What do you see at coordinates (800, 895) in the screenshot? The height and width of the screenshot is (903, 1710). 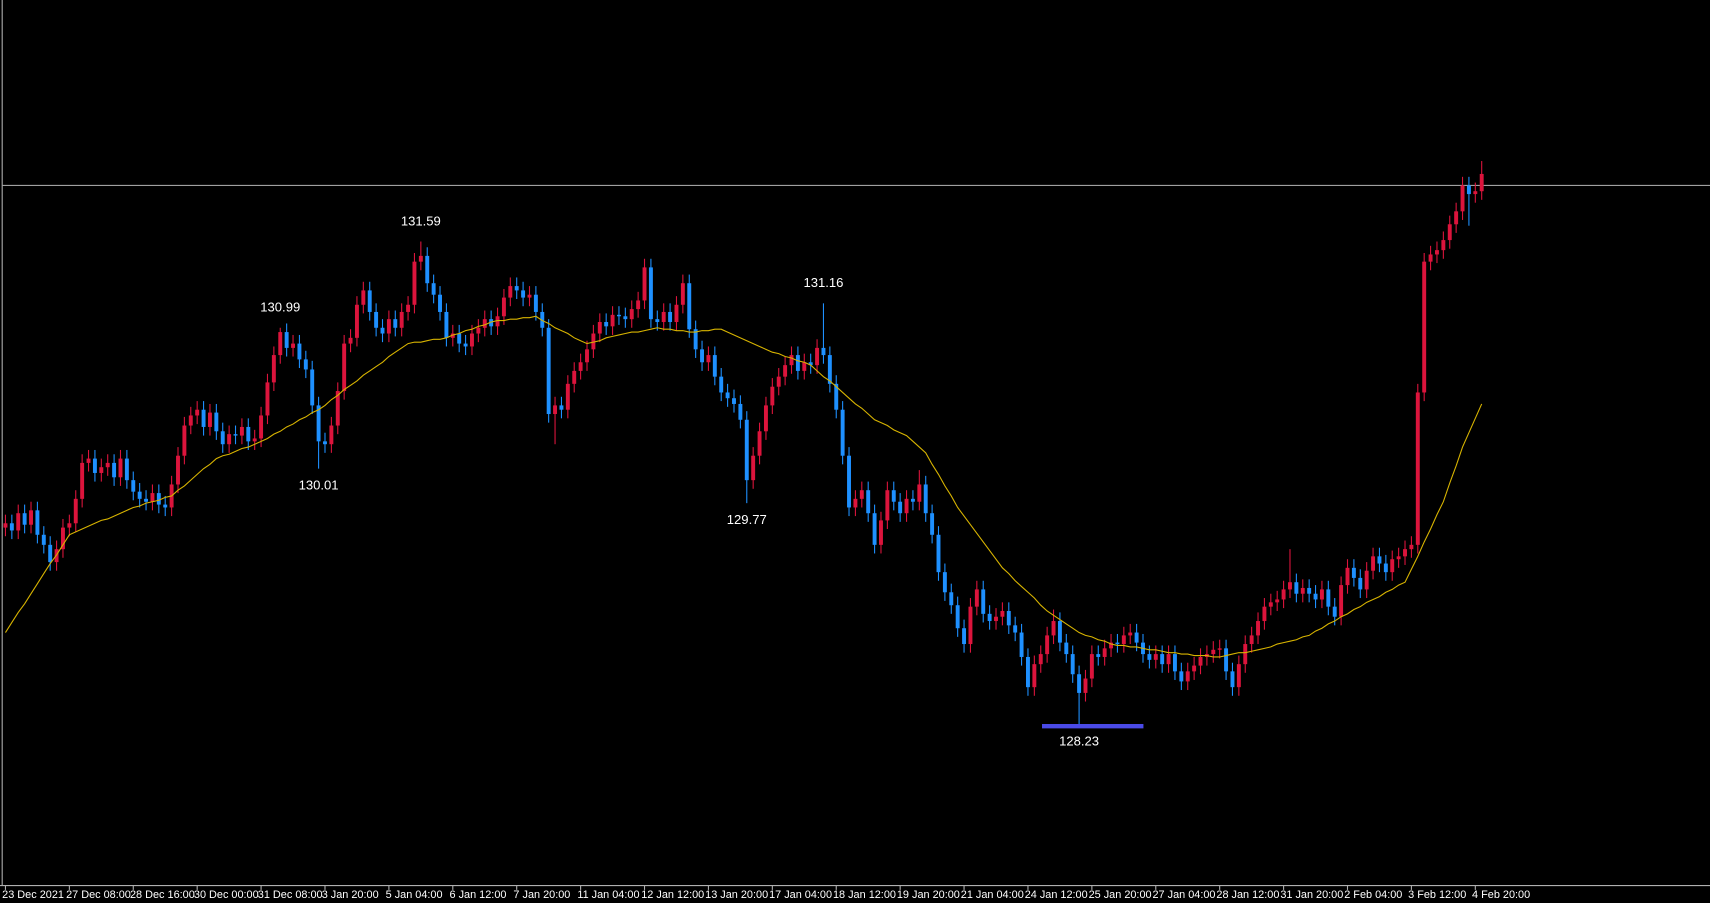 I see `x-tick-label: 17 Jan 04:00` at bounding box center [800, 895].